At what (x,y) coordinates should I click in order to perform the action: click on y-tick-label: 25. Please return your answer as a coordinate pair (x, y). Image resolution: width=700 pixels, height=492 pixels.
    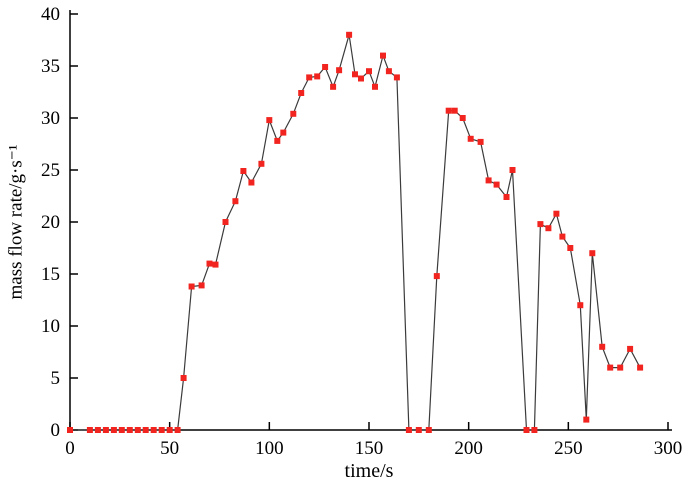
    Looking at the image, I should click on (50, 170).